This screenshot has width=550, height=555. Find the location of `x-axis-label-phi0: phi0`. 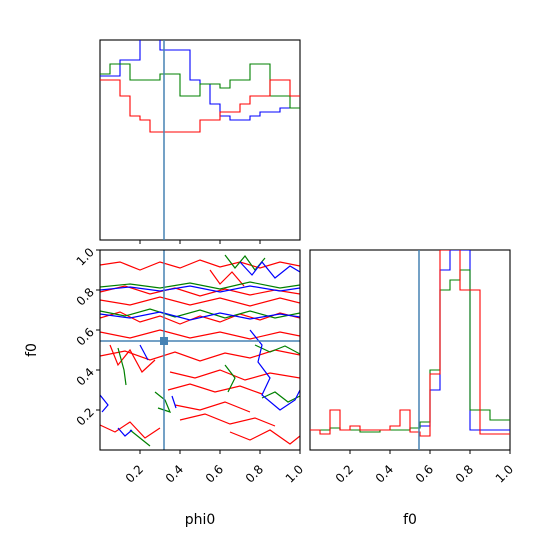

x-axis-label-phi0: phi0 is located at coordinates (200, 520).